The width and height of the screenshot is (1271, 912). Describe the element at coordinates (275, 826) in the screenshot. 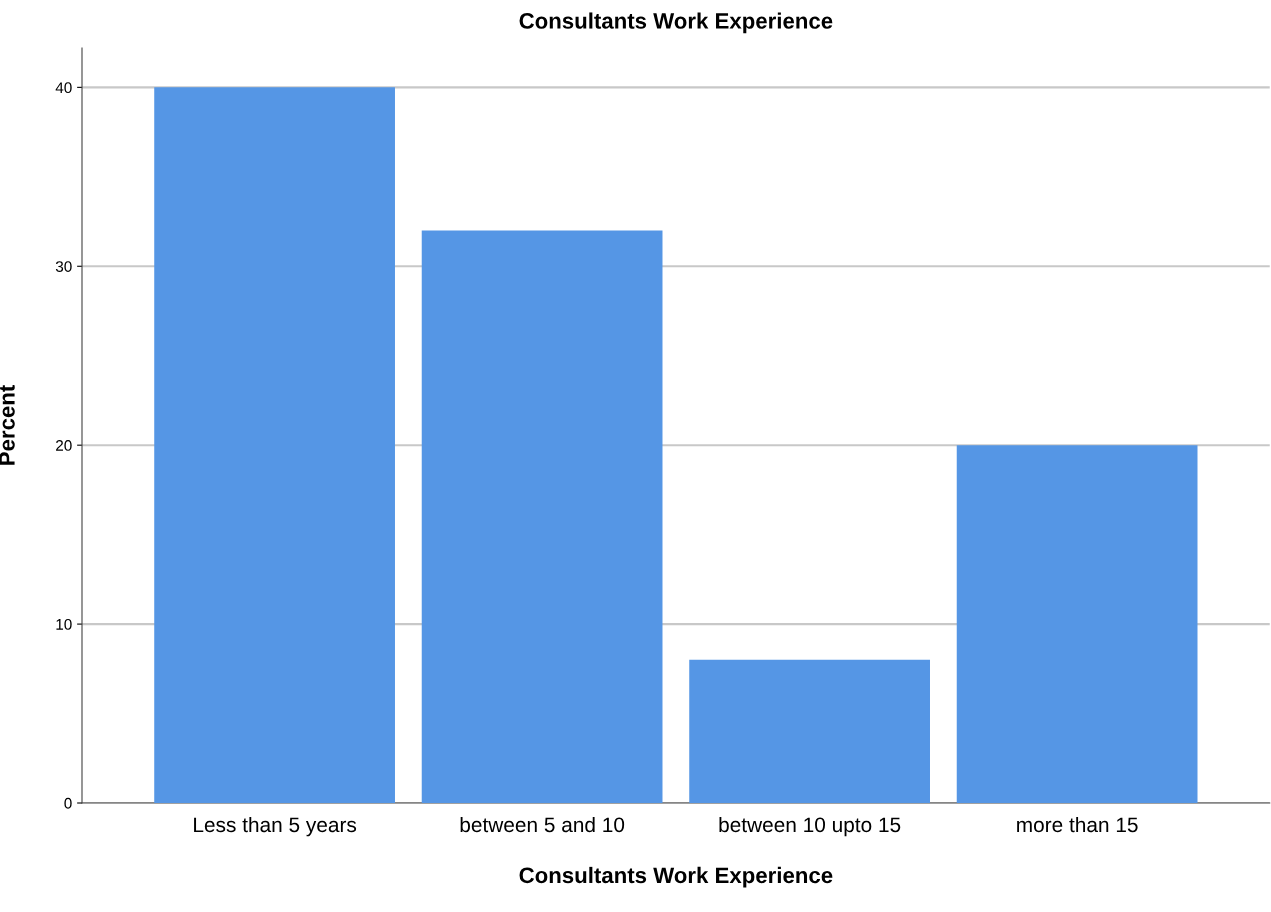

I see `x-tick-label: Less than 5 years` at that location.